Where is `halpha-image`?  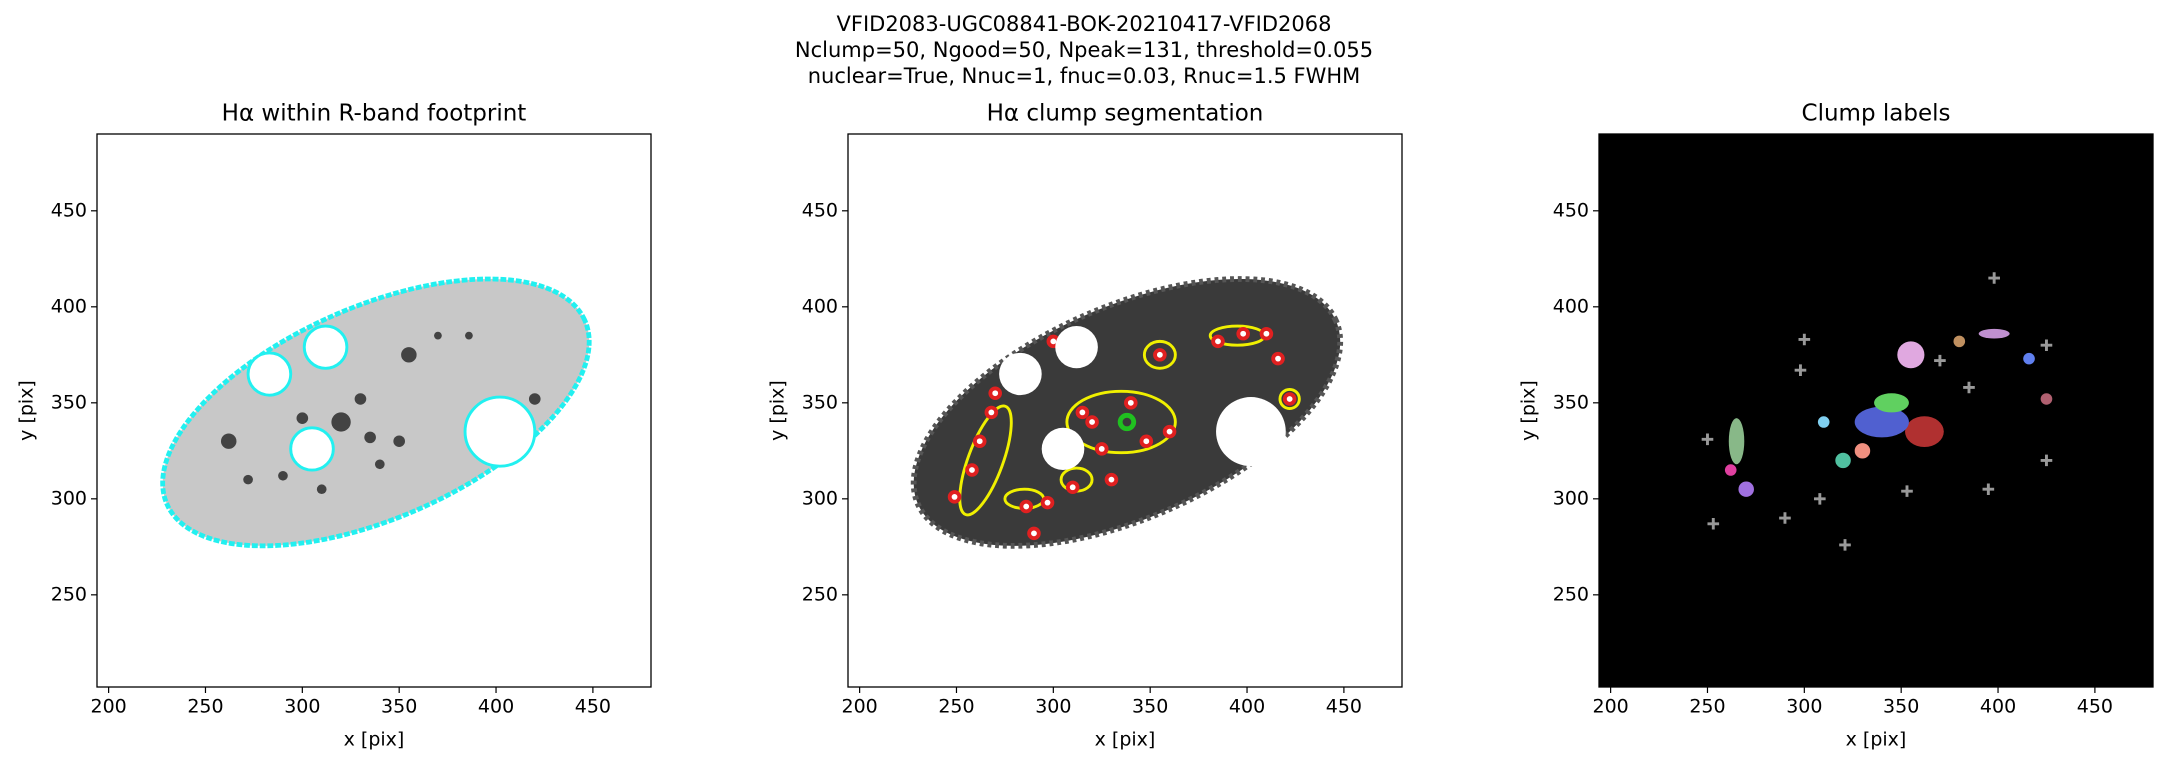
halpha-image is located at coordinates (376, 412).